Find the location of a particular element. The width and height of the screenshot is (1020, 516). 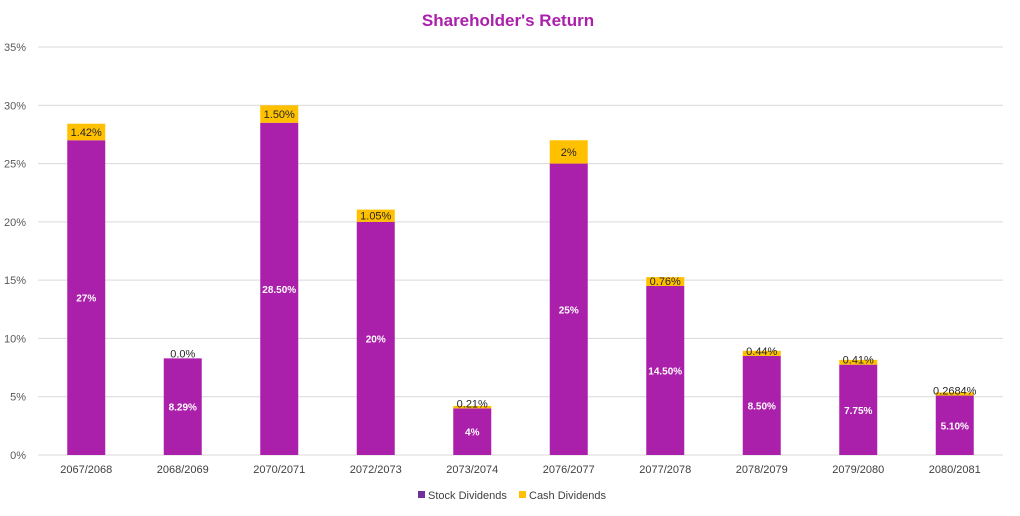

x-tick-label: 2072/2073 is located at coordinates (376, 470).